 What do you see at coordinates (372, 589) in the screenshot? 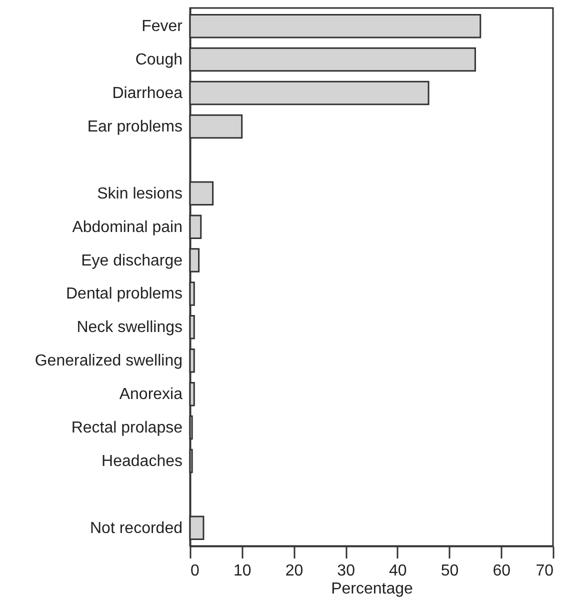
I see `x-axis-title: Percentage` at bounding box center [372, 589].